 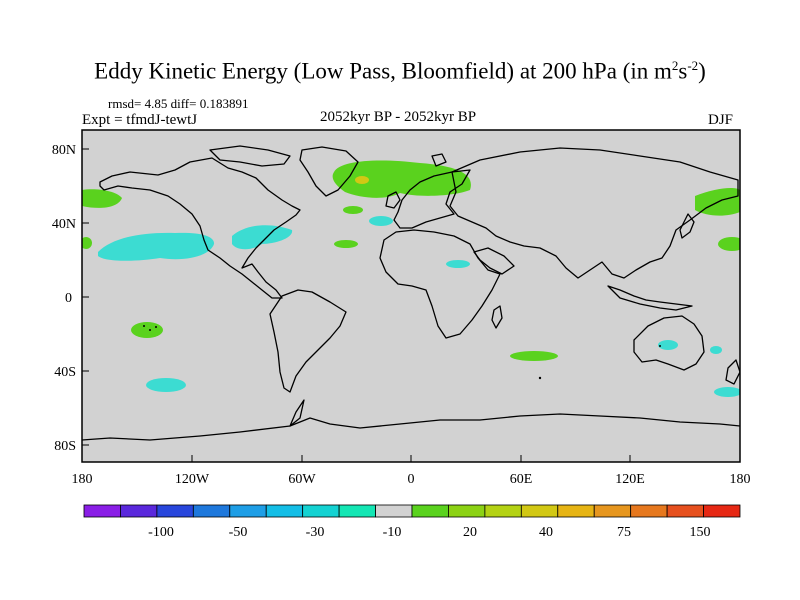 What do you see at coordinates (458, 264) in the screenshot?
I see `negative-patch-north-africa` at bounding box center [458, 264].